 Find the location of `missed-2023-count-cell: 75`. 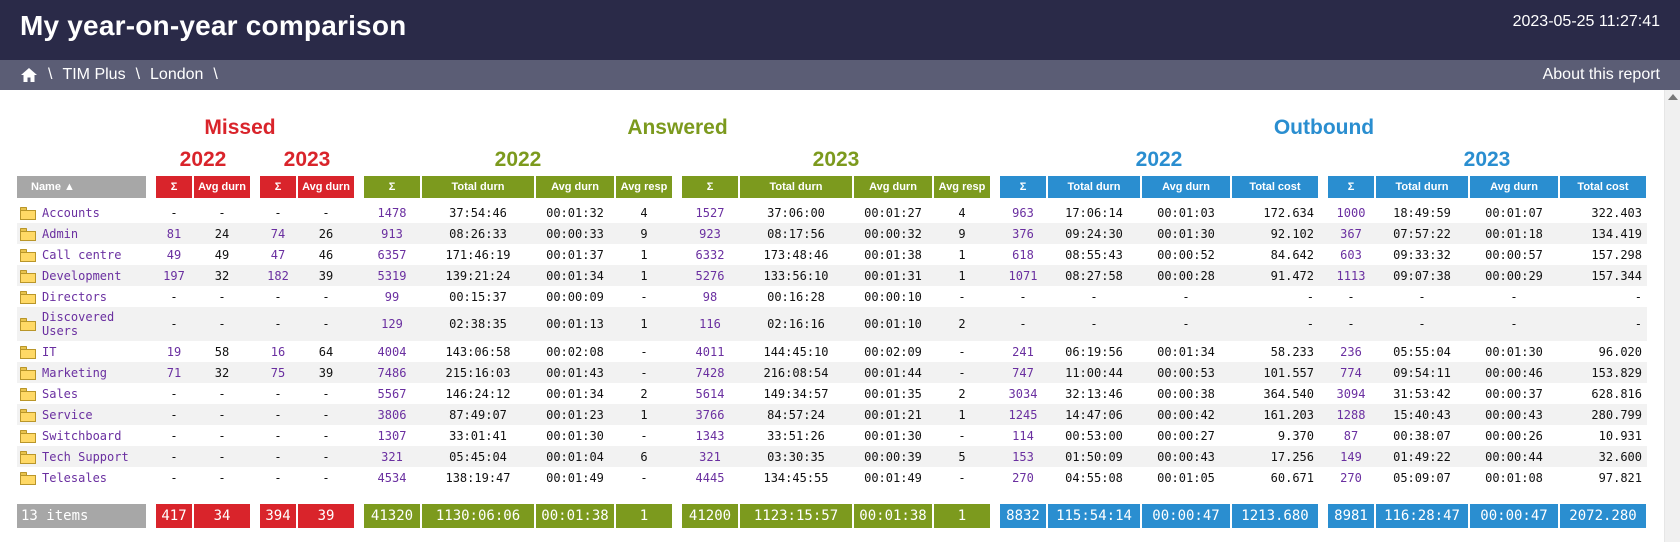

missed-2023-count-cell: 75 is located at coordinates (278, 372).